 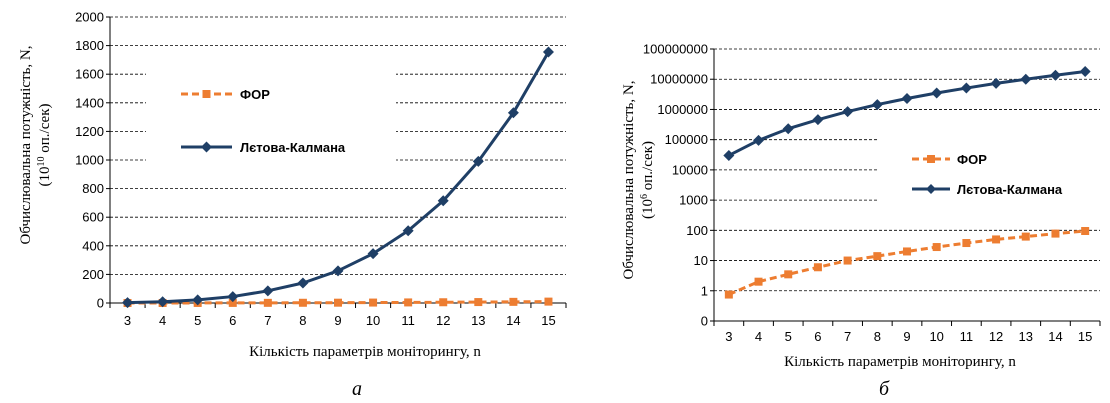 What do you see at coordinates (89, 17) in the screenshot?
I see `chart-a-ytick-label: 2000` at bounding box center [89, 17].